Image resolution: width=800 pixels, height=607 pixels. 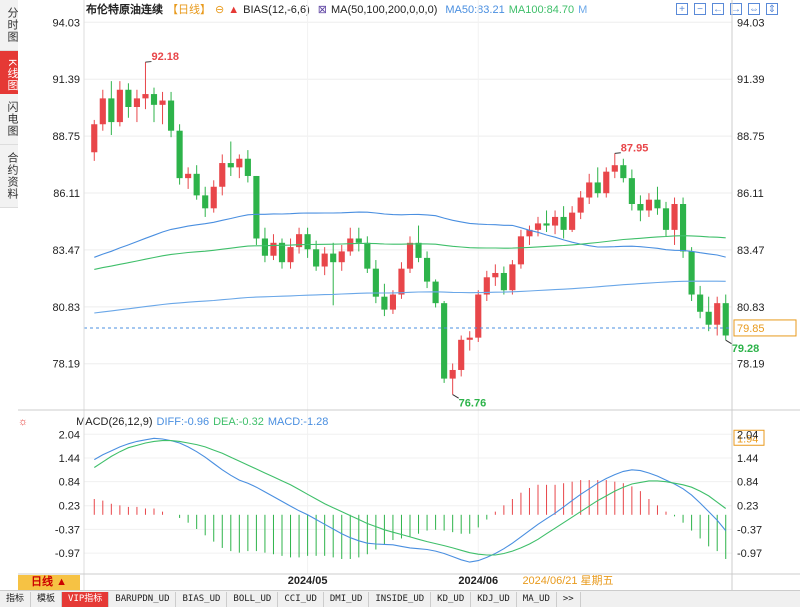 What do you see at coordinates (754, 9) in the screenshot?
I see `fit-horizontal-icon: ⇔` at bounding box center [754, 9].